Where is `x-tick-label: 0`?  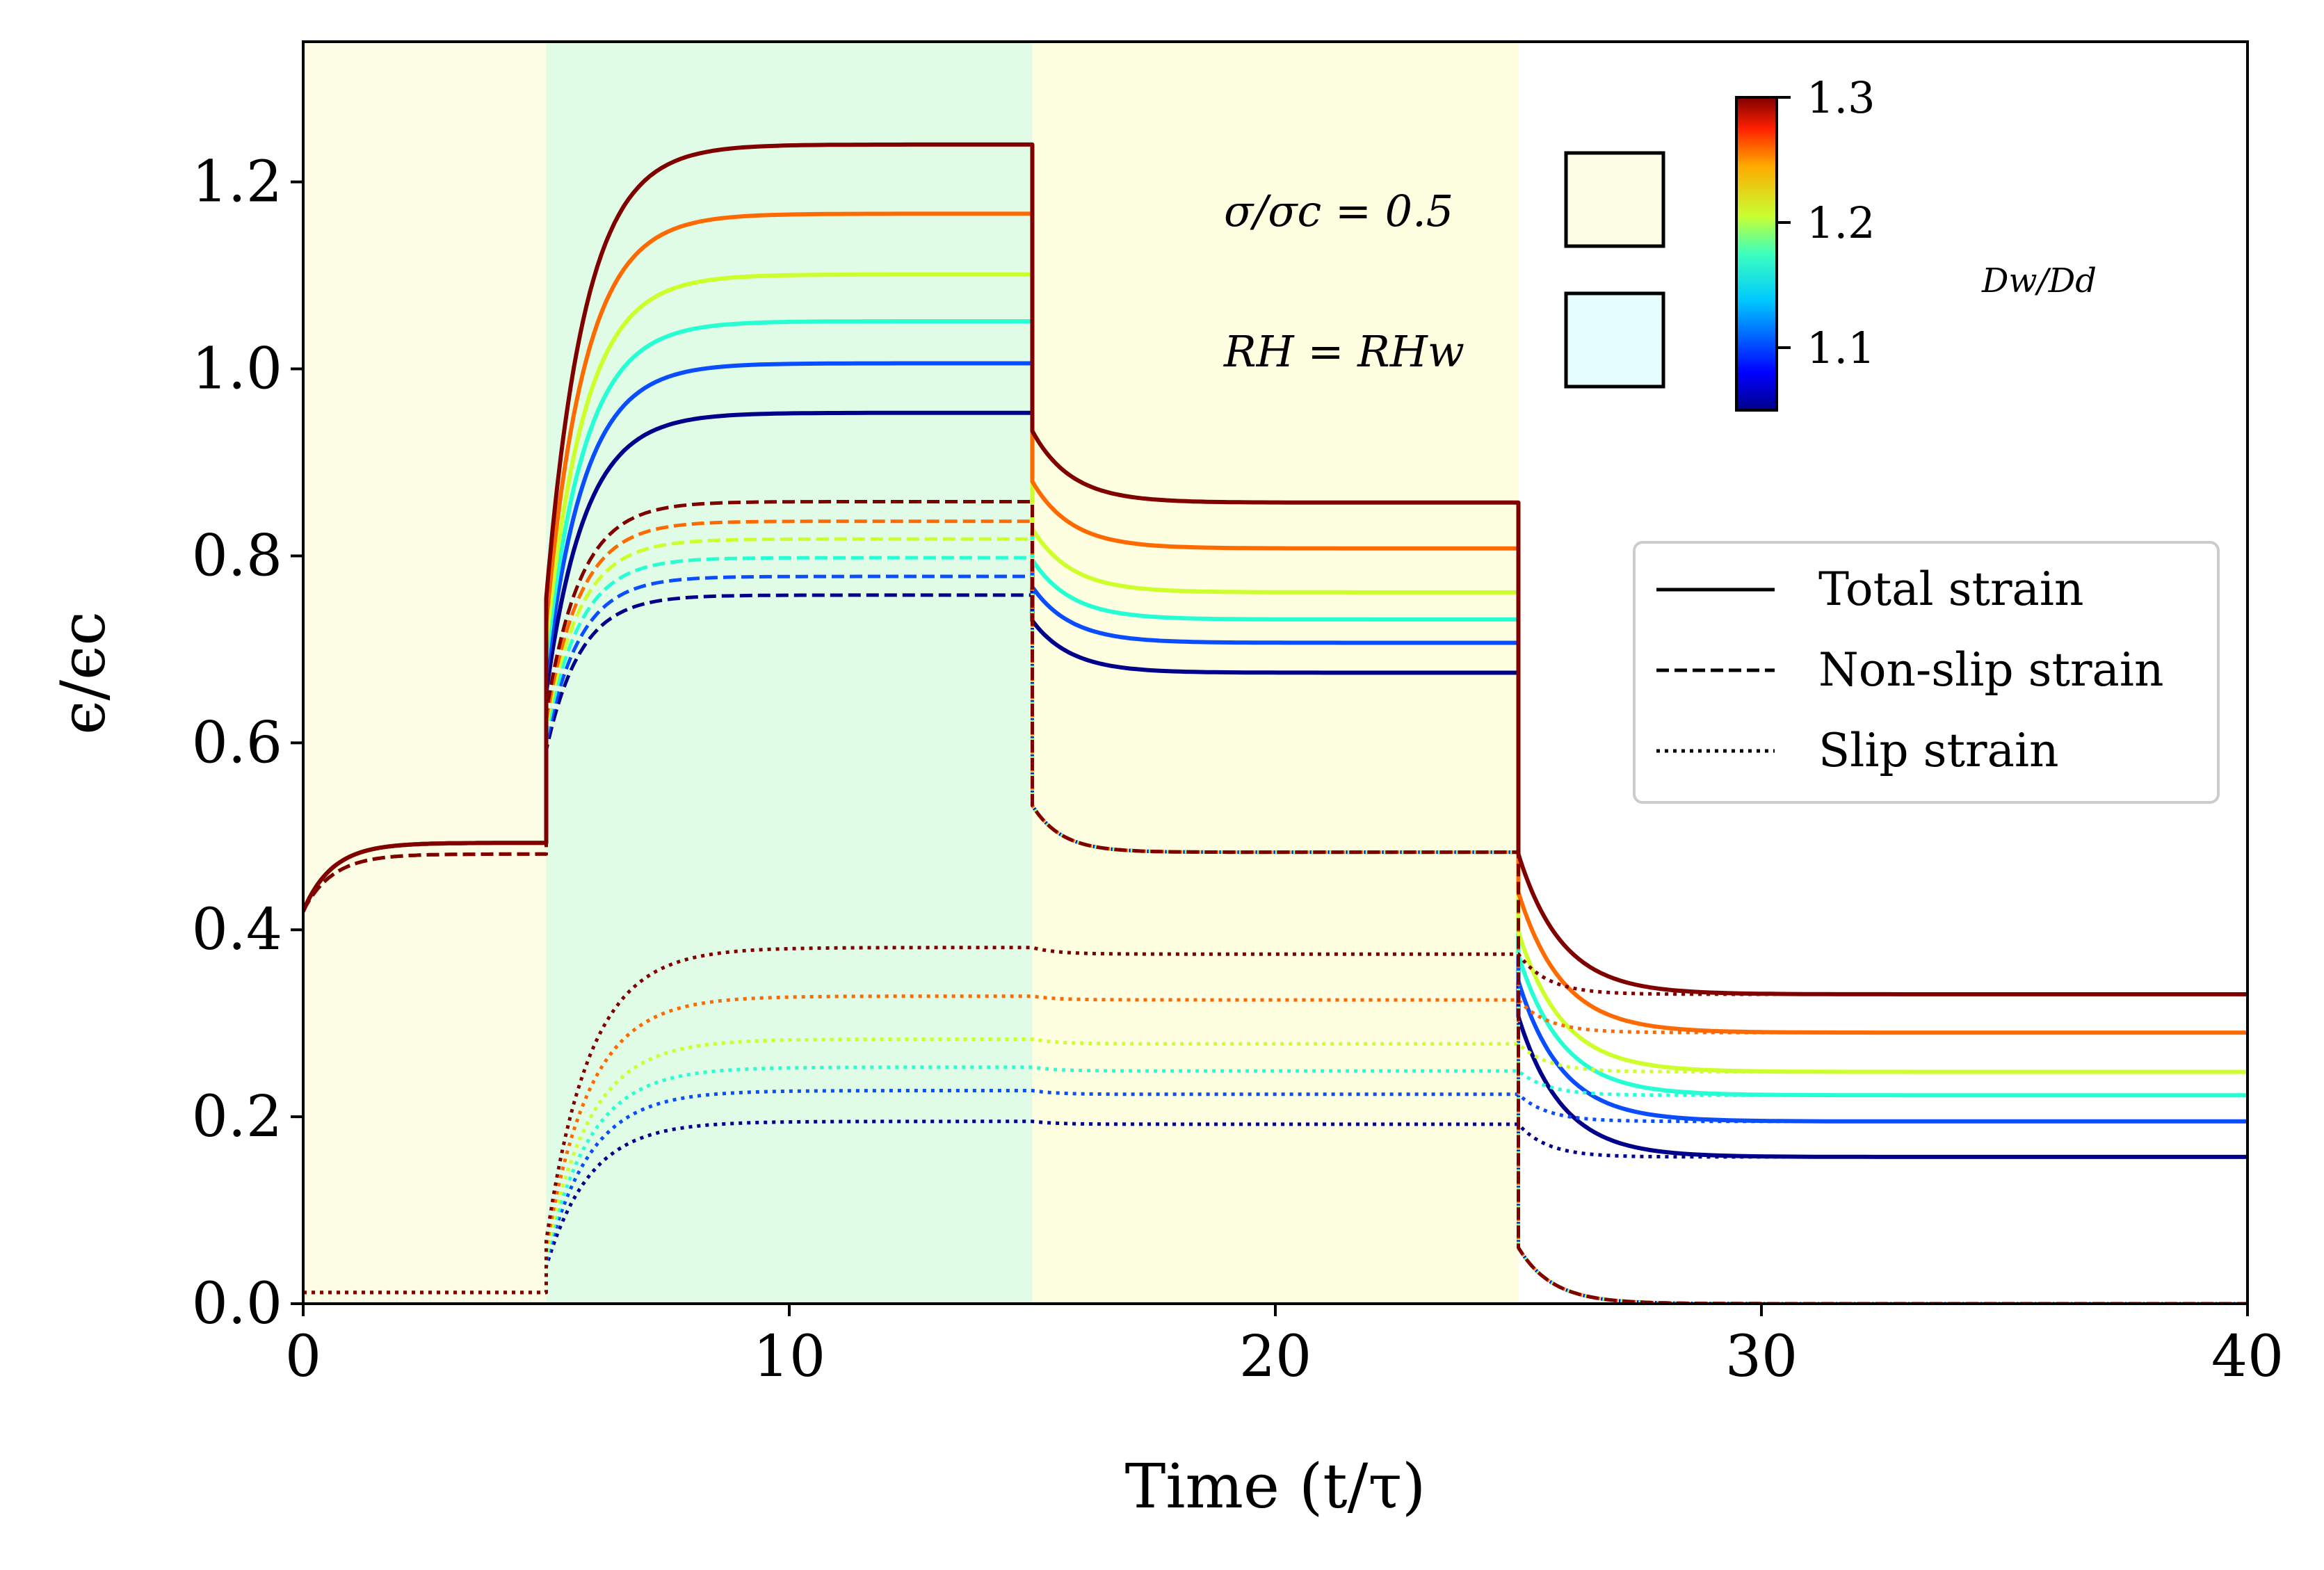
x-tick-label: 0 is located at coordinates (303, 1357).